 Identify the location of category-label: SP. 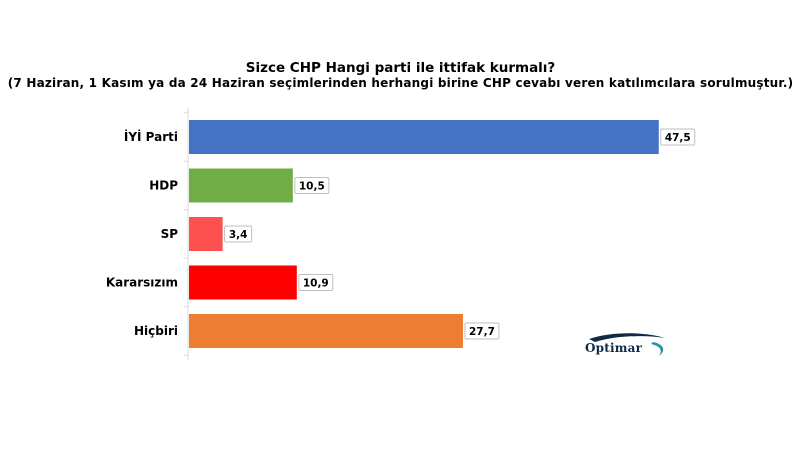
(170, 234).